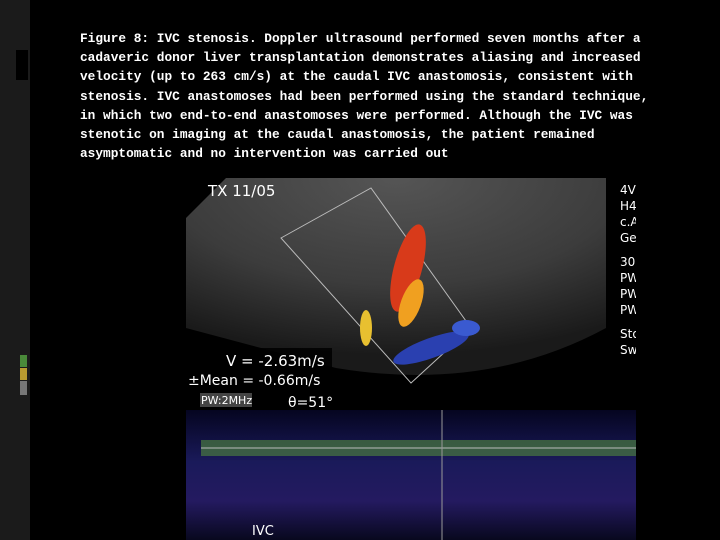  What do you see at coordinates (628, 190) in the screenshot?
I see `side-label: 4V` at bounding box center [628, 190].